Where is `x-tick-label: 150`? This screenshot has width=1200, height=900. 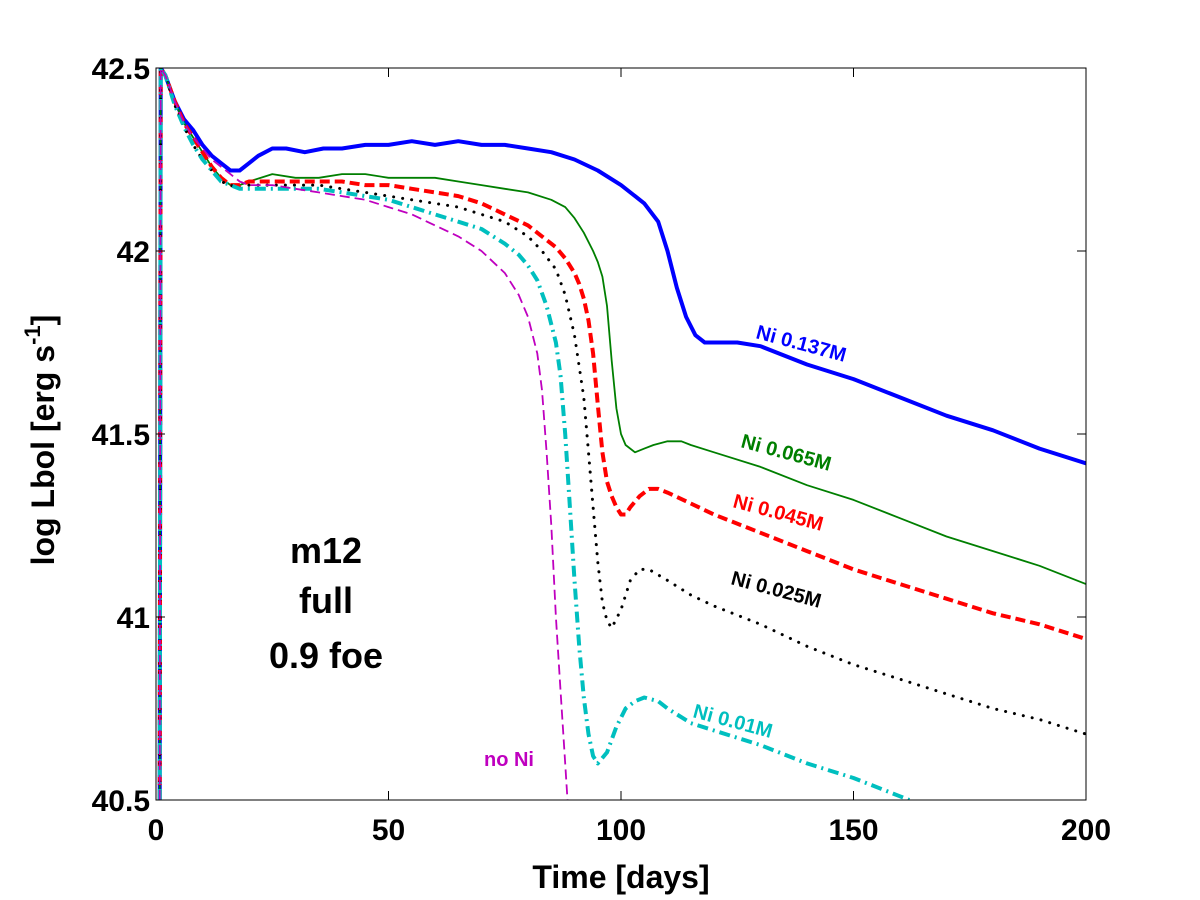
x-tick-label: 150 is located at coordinates (853, 830).